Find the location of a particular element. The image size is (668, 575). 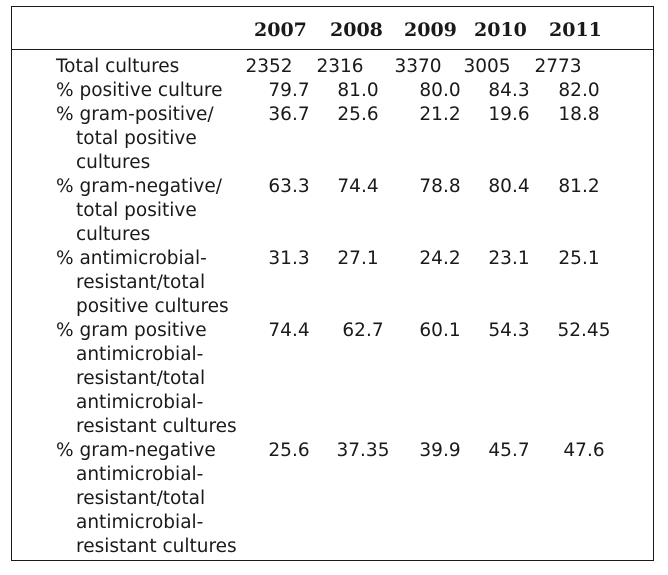

cell-value: 25.1 is located at coordinates (579, 258).